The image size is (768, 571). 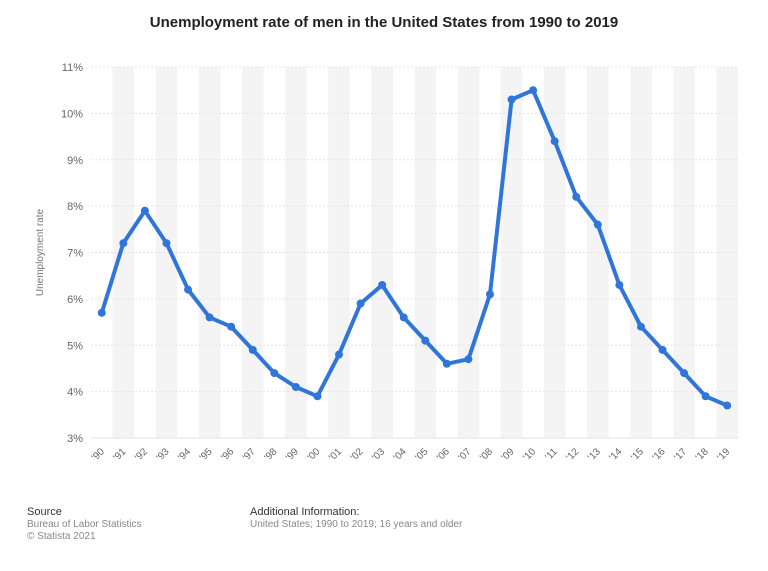 What do you see at coordinates (249, 454) in the screenshot?
I see `x-tick-label: '97` at bounding box center [249, 454].